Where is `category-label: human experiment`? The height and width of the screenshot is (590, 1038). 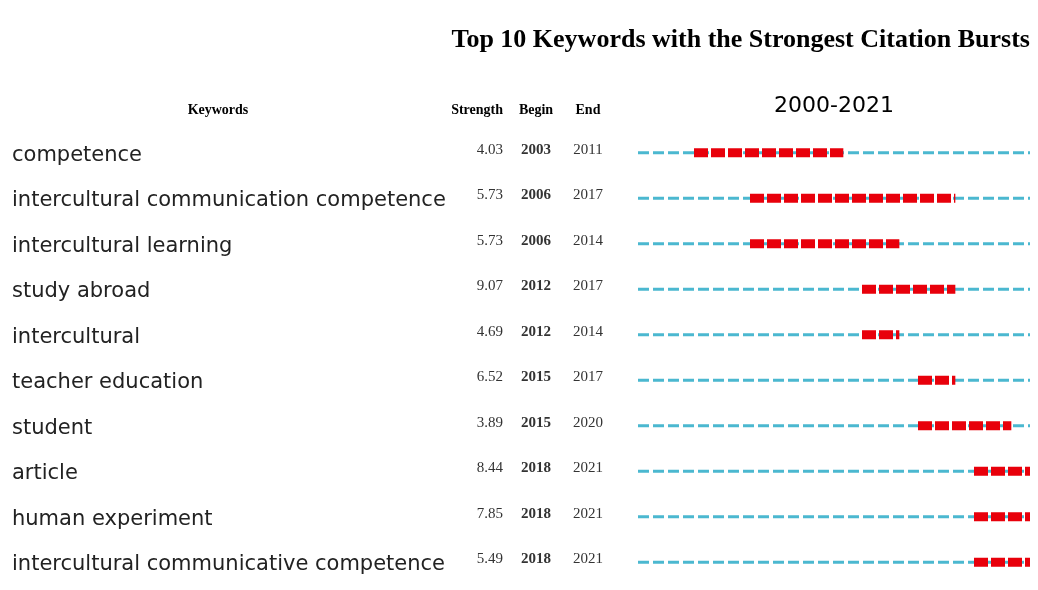
category-label: human experiment is located at coordinates (112, 517).